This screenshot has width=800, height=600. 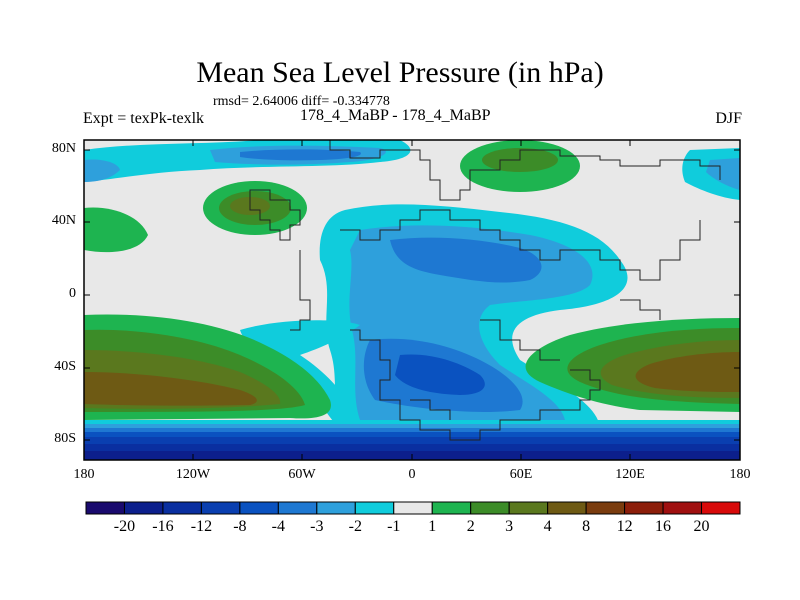 What do you see at coordinates (193, 474) in the screenshot?
I see `lon-label: 120W` at bounding box center [193, 474].